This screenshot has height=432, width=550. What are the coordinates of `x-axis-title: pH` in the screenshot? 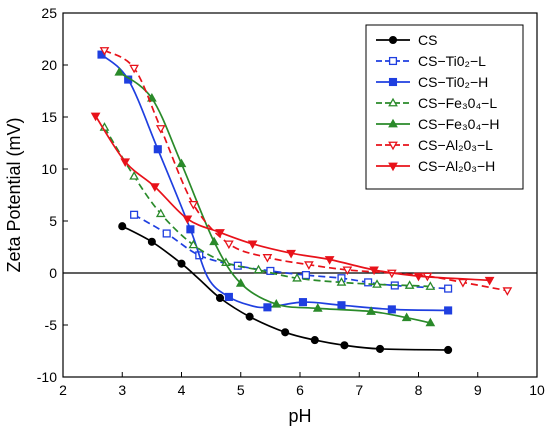 It's located at (299, 416).